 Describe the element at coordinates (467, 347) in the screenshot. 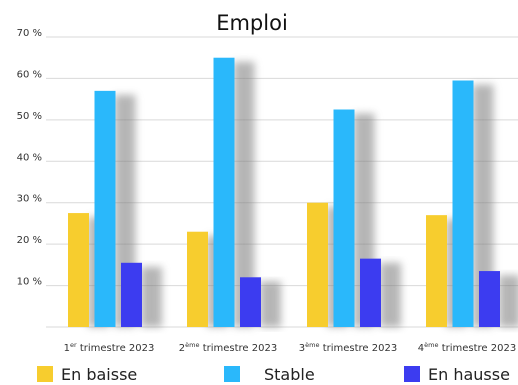

I see `x-tick-label: 4ème trimestre 2023` at that location.